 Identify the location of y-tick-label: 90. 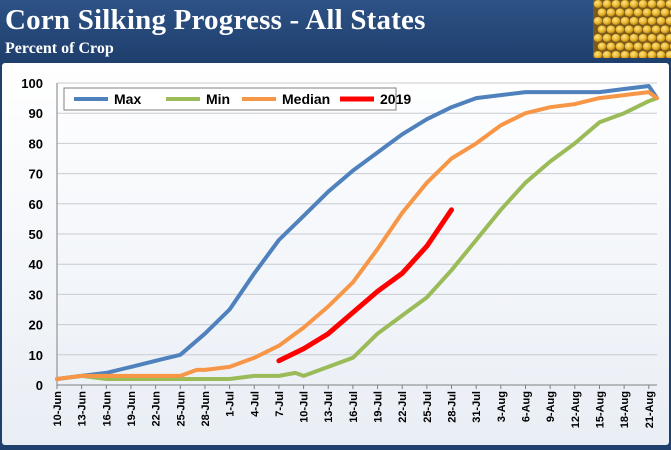
(36, 113).